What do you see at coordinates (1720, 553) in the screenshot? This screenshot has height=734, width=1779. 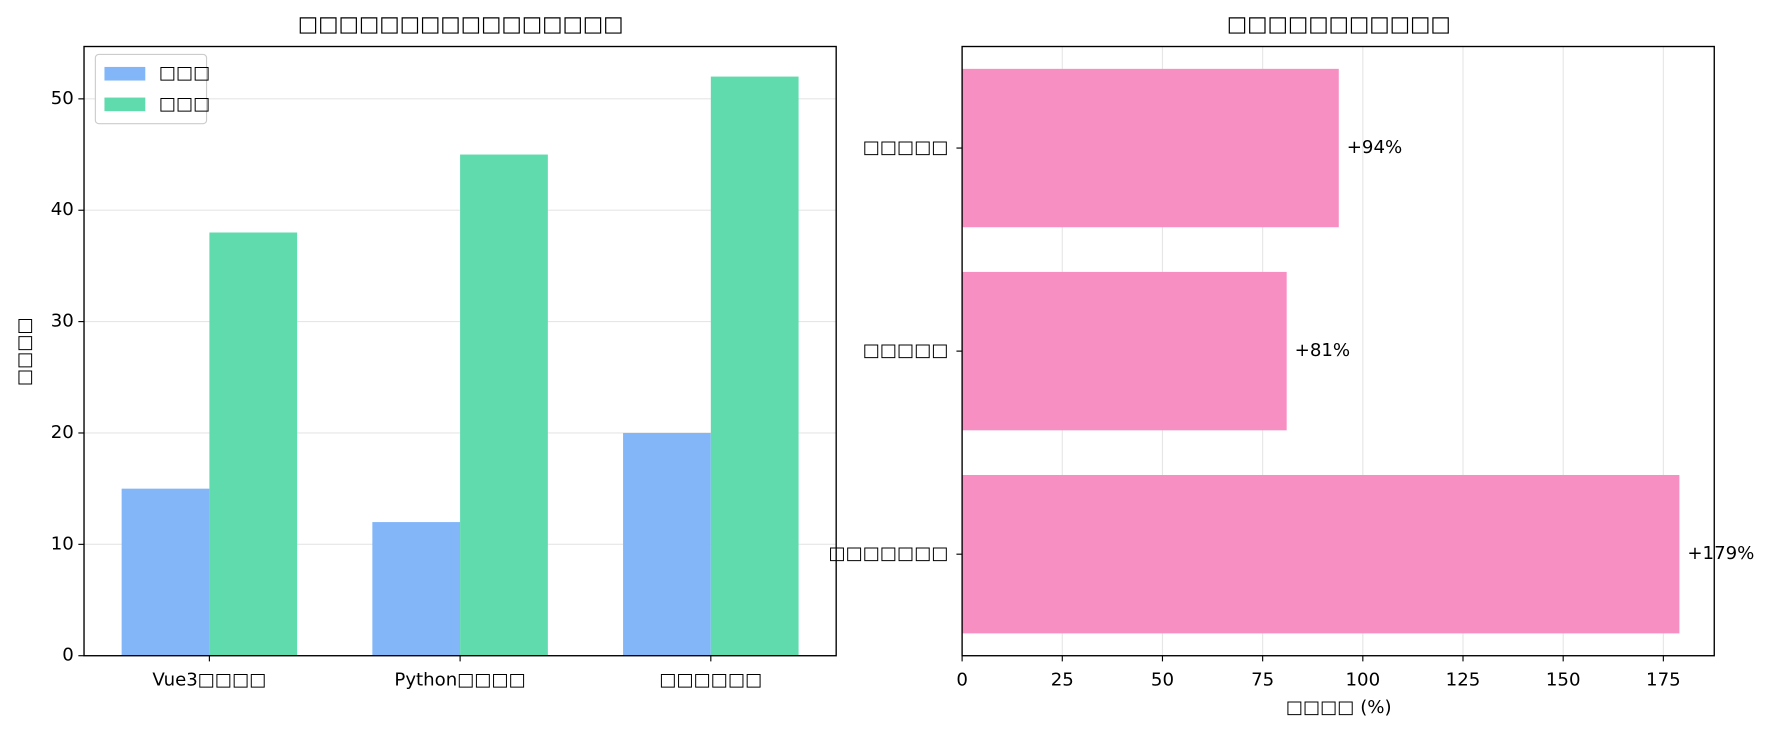 I see `value-label: +179%` at bounding box center [1720, 553].